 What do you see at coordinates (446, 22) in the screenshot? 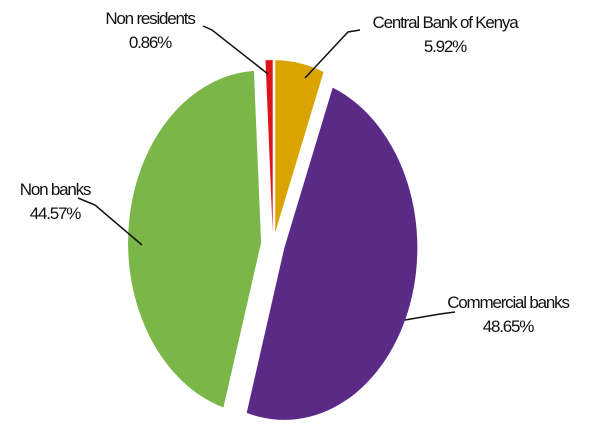
I see `slice-label: Central Bank of Kenya` at bounding box center [446, 22].